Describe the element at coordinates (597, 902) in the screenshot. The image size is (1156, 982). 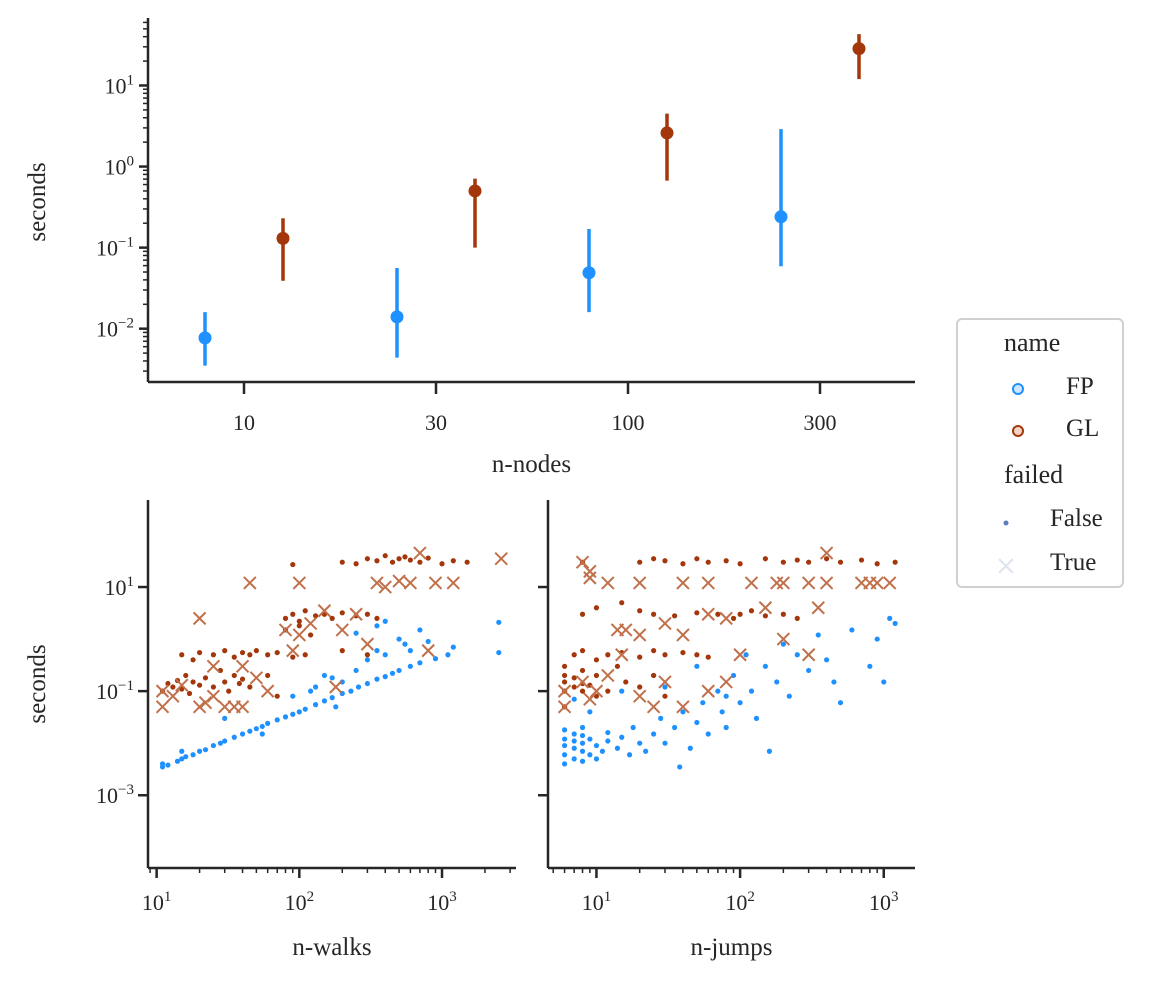
I see `jumps-x-tick-label: 10¹` at that location.